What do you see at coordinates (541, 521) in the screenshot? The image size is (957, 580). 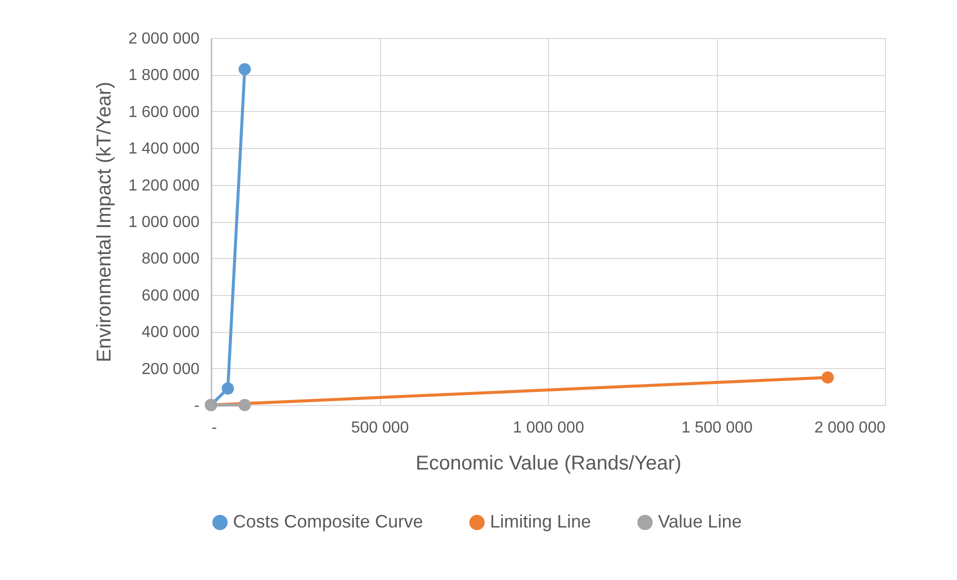 I see `legend-label: Limiting Line` at bounding box center [541, 521].